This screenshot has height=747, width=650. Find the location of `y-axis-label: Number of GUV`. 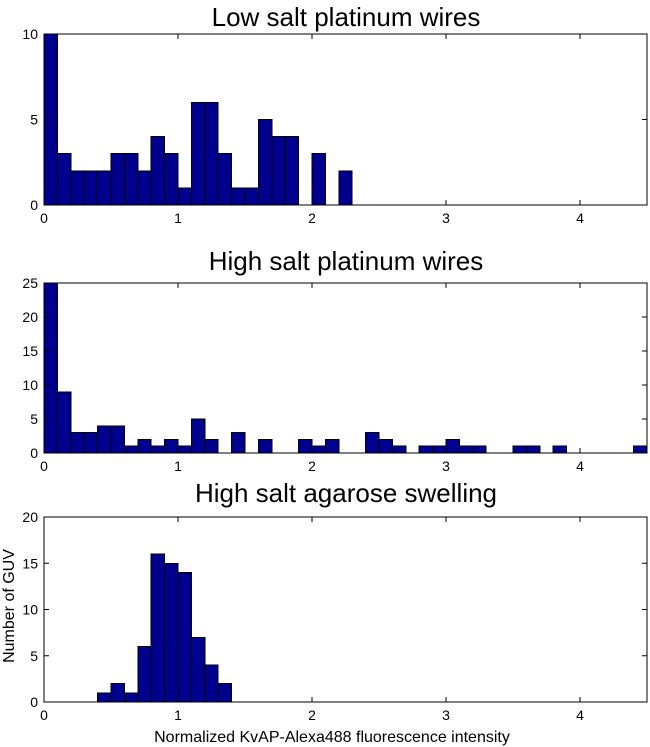

y-axis-label: Number of GUV is located at coordinates (9, 606).